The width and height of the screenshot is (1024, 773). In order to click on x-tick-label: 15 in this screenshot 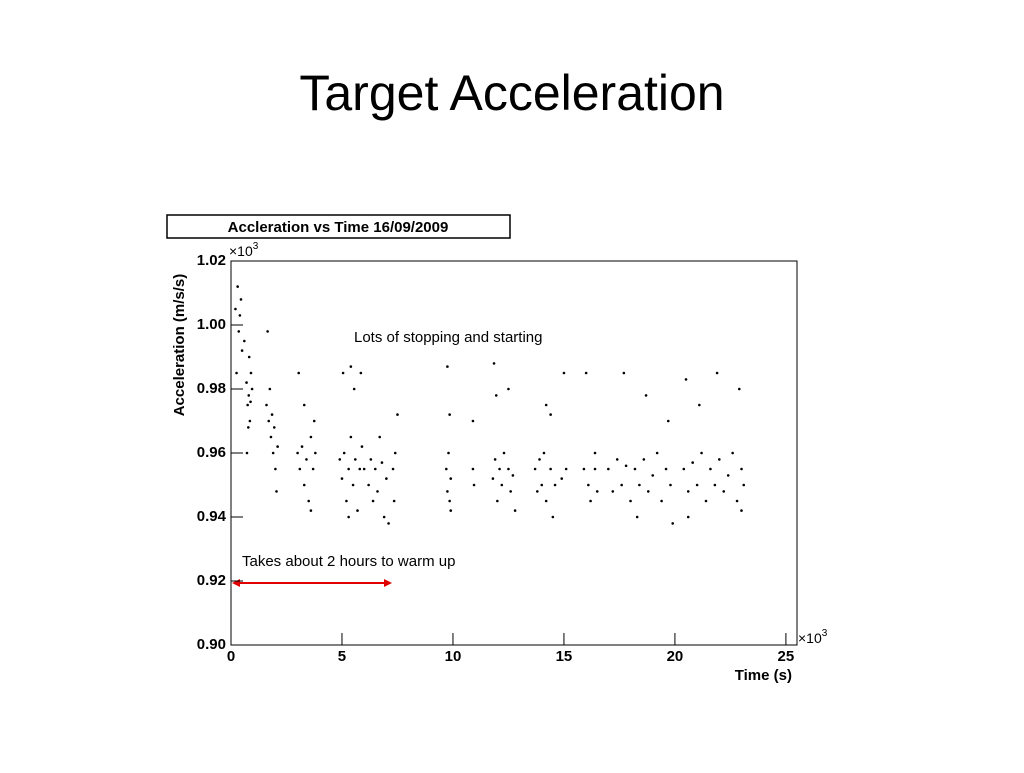, I will do `click(564, 656)`.